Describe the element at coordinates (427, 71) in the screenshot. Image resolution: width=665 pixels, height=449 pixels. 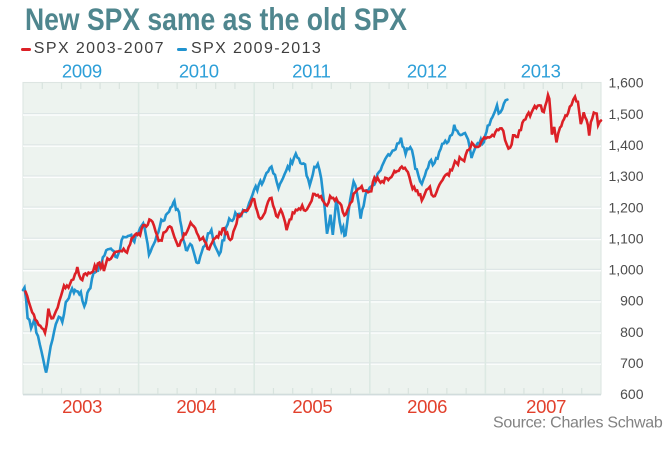
I see `svg-text: 2012` at that location.